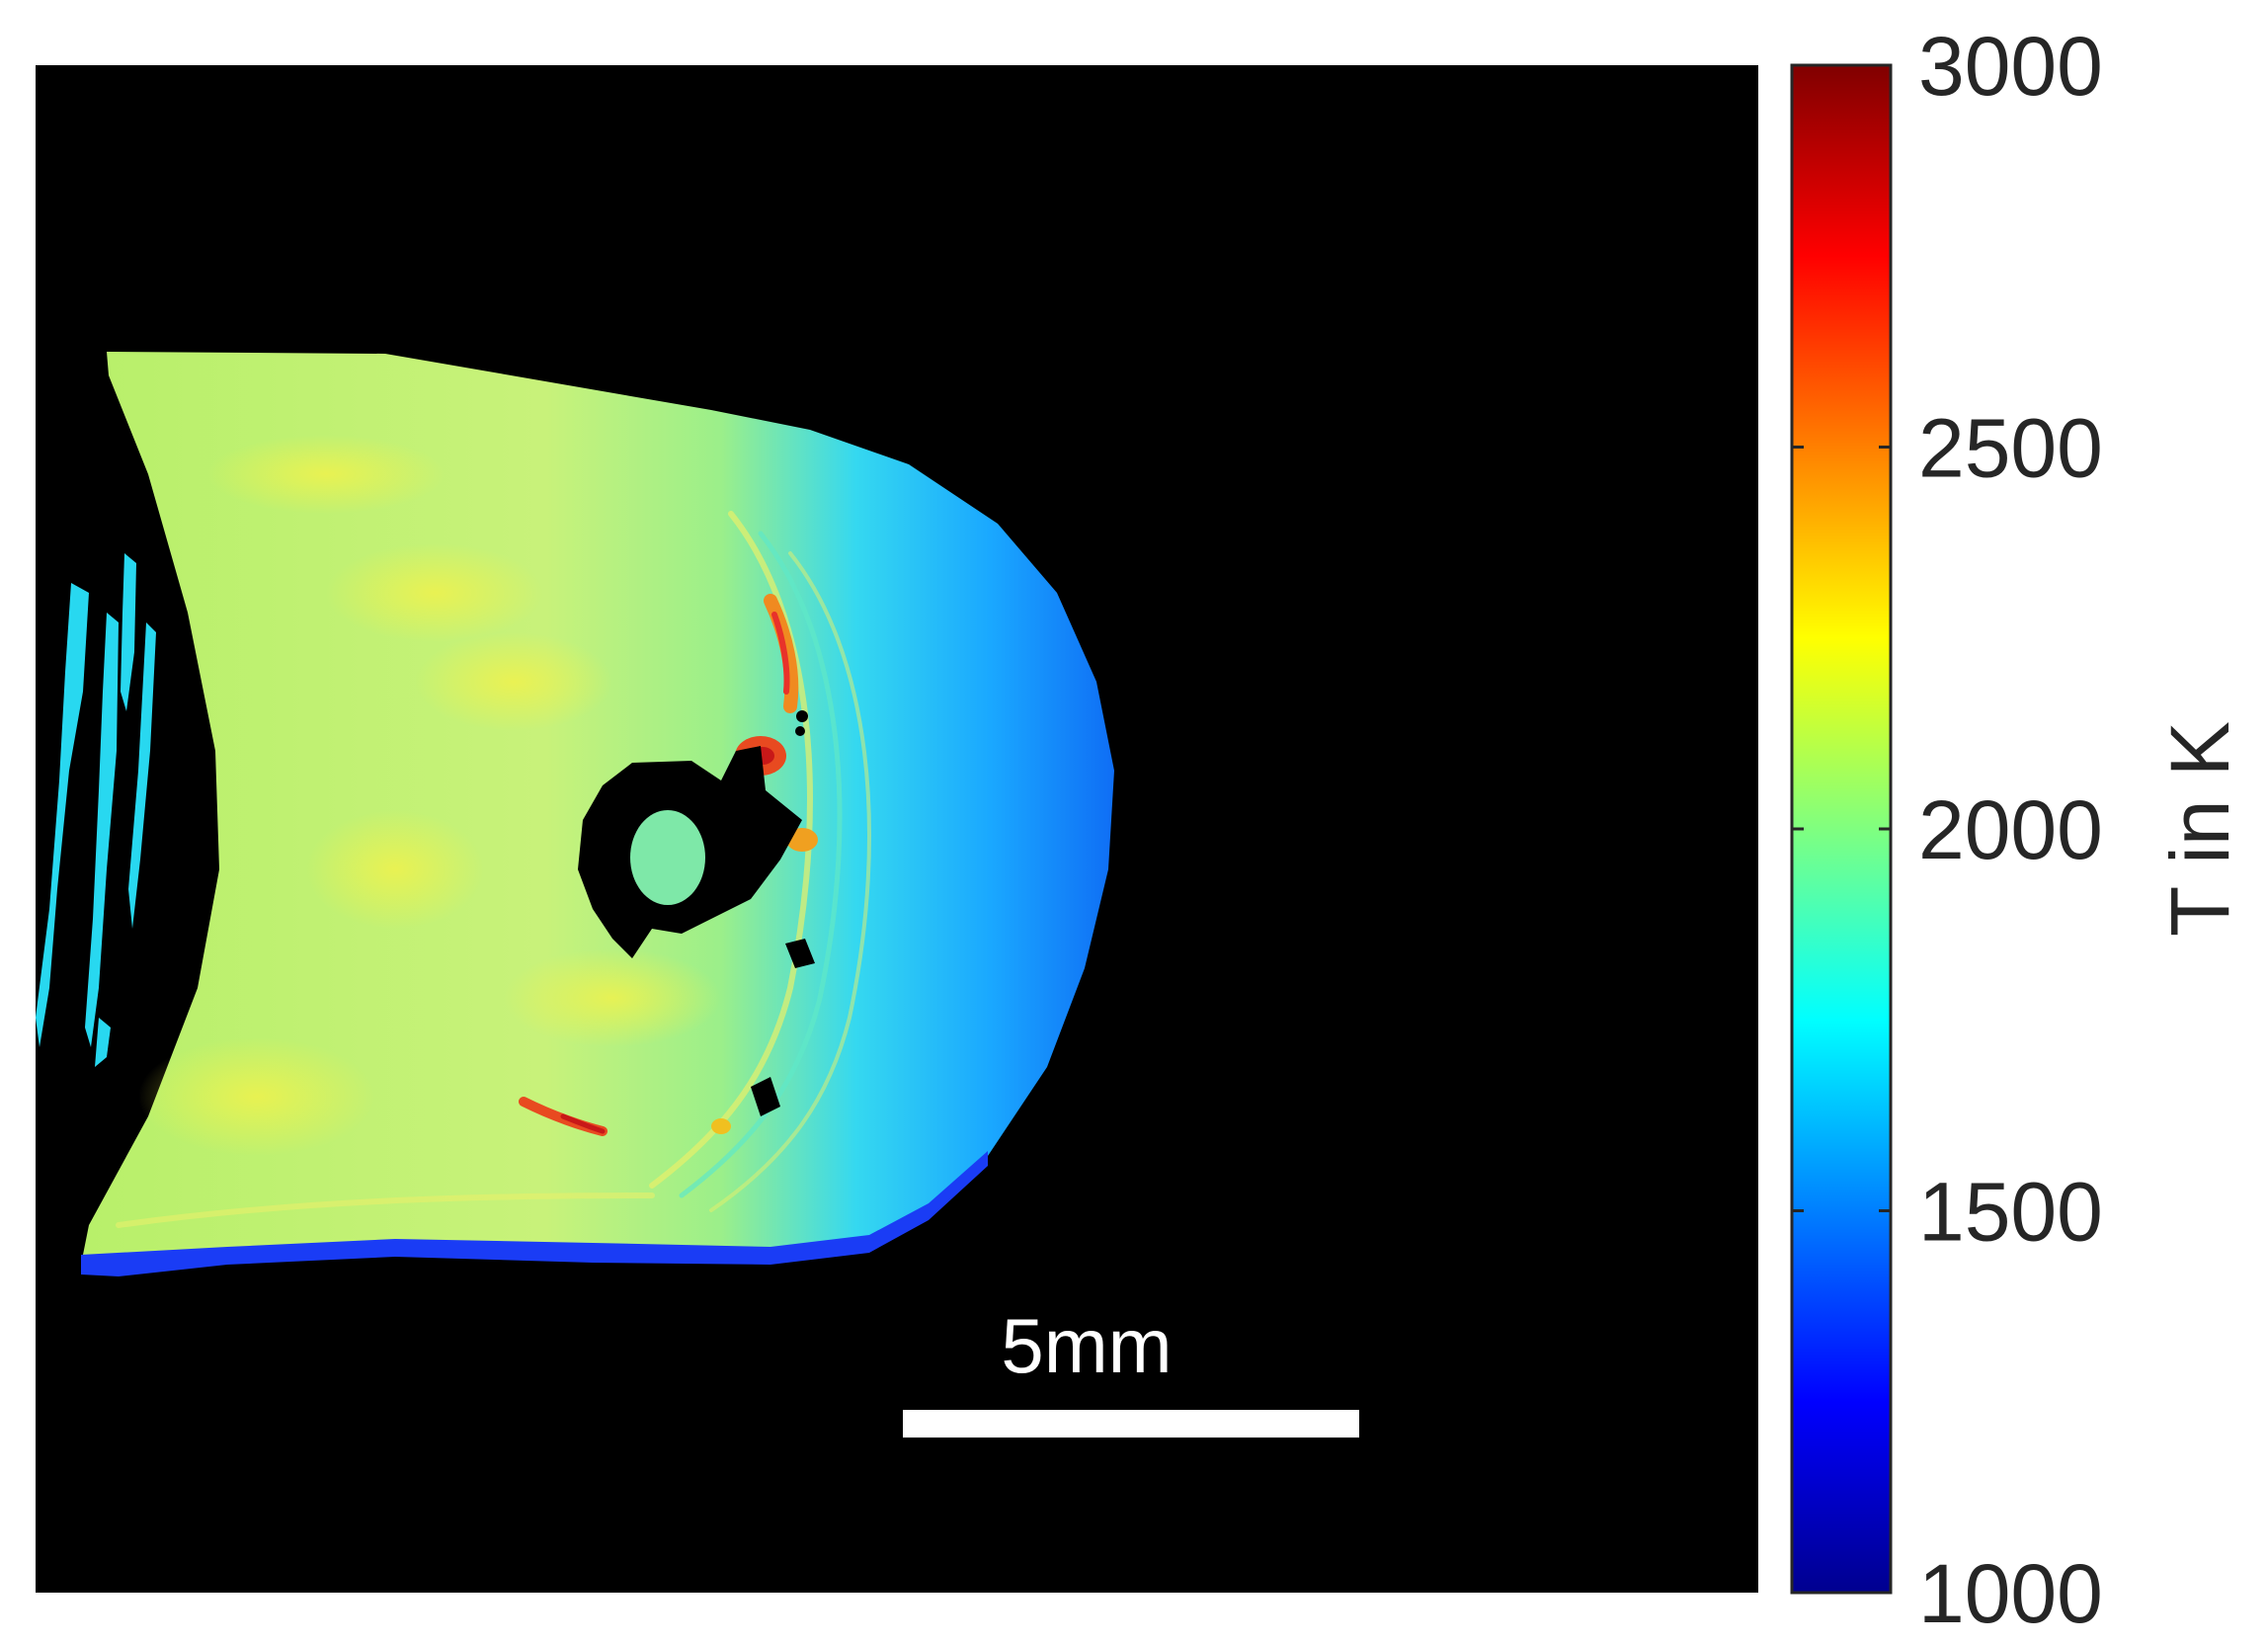 This screenshot has height=1644, width=2268. I want to click on colorbar, so click(1841, 829).